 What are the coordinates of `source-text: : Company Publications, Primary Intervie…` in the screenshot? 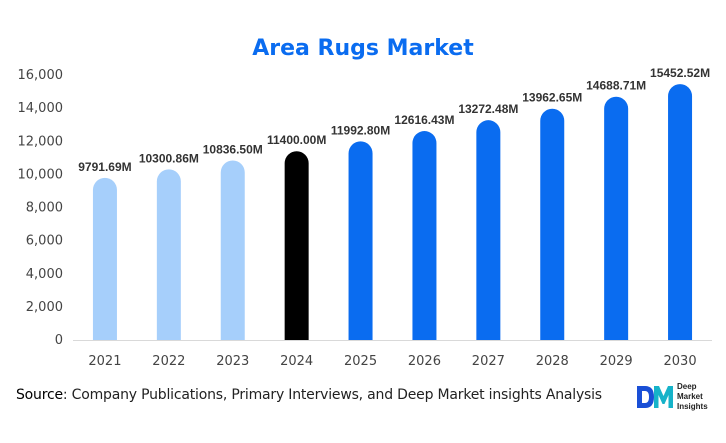 It's located at (332, 395).